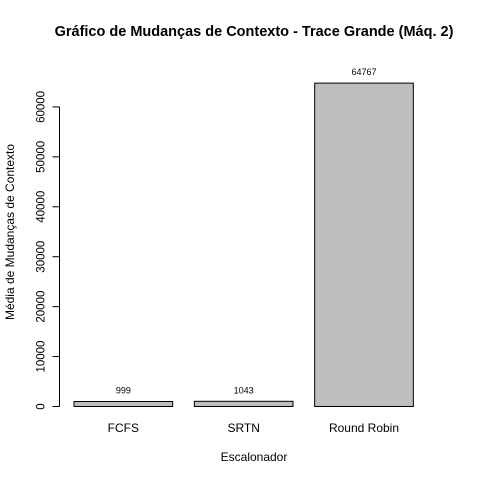 This screenshot has height=480, width=480. What do you see at coordinates (42, 107) in the screenshot?
I see `y-tick-label: 60000` at bounding box center [42, 107].